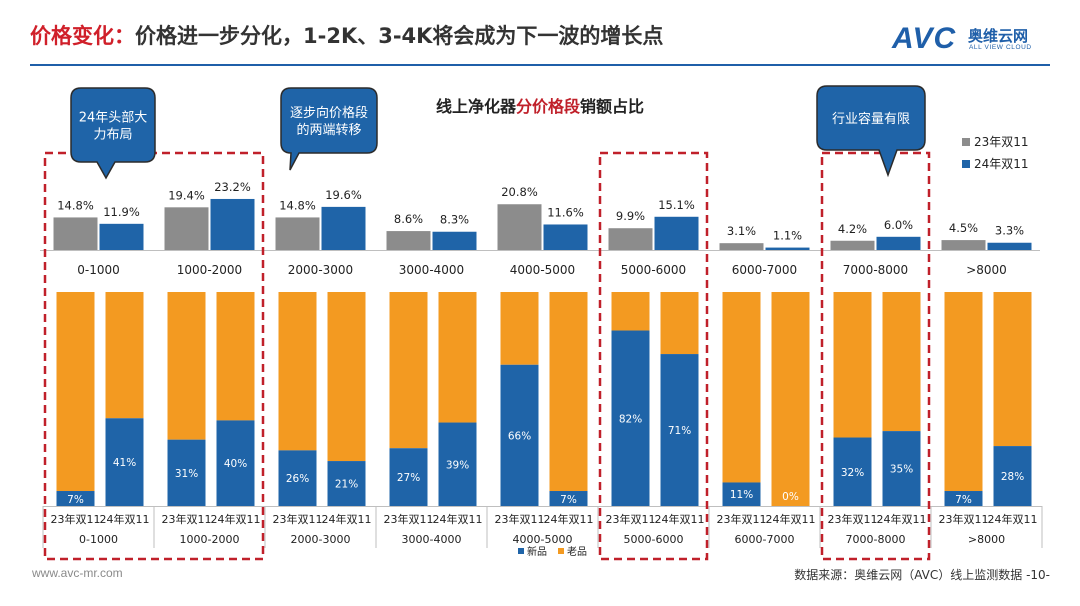 The height and width of the screenshot is (606, 1080). I want to click on callout-bubble-2: 行业容量有限, so click(871, 131).